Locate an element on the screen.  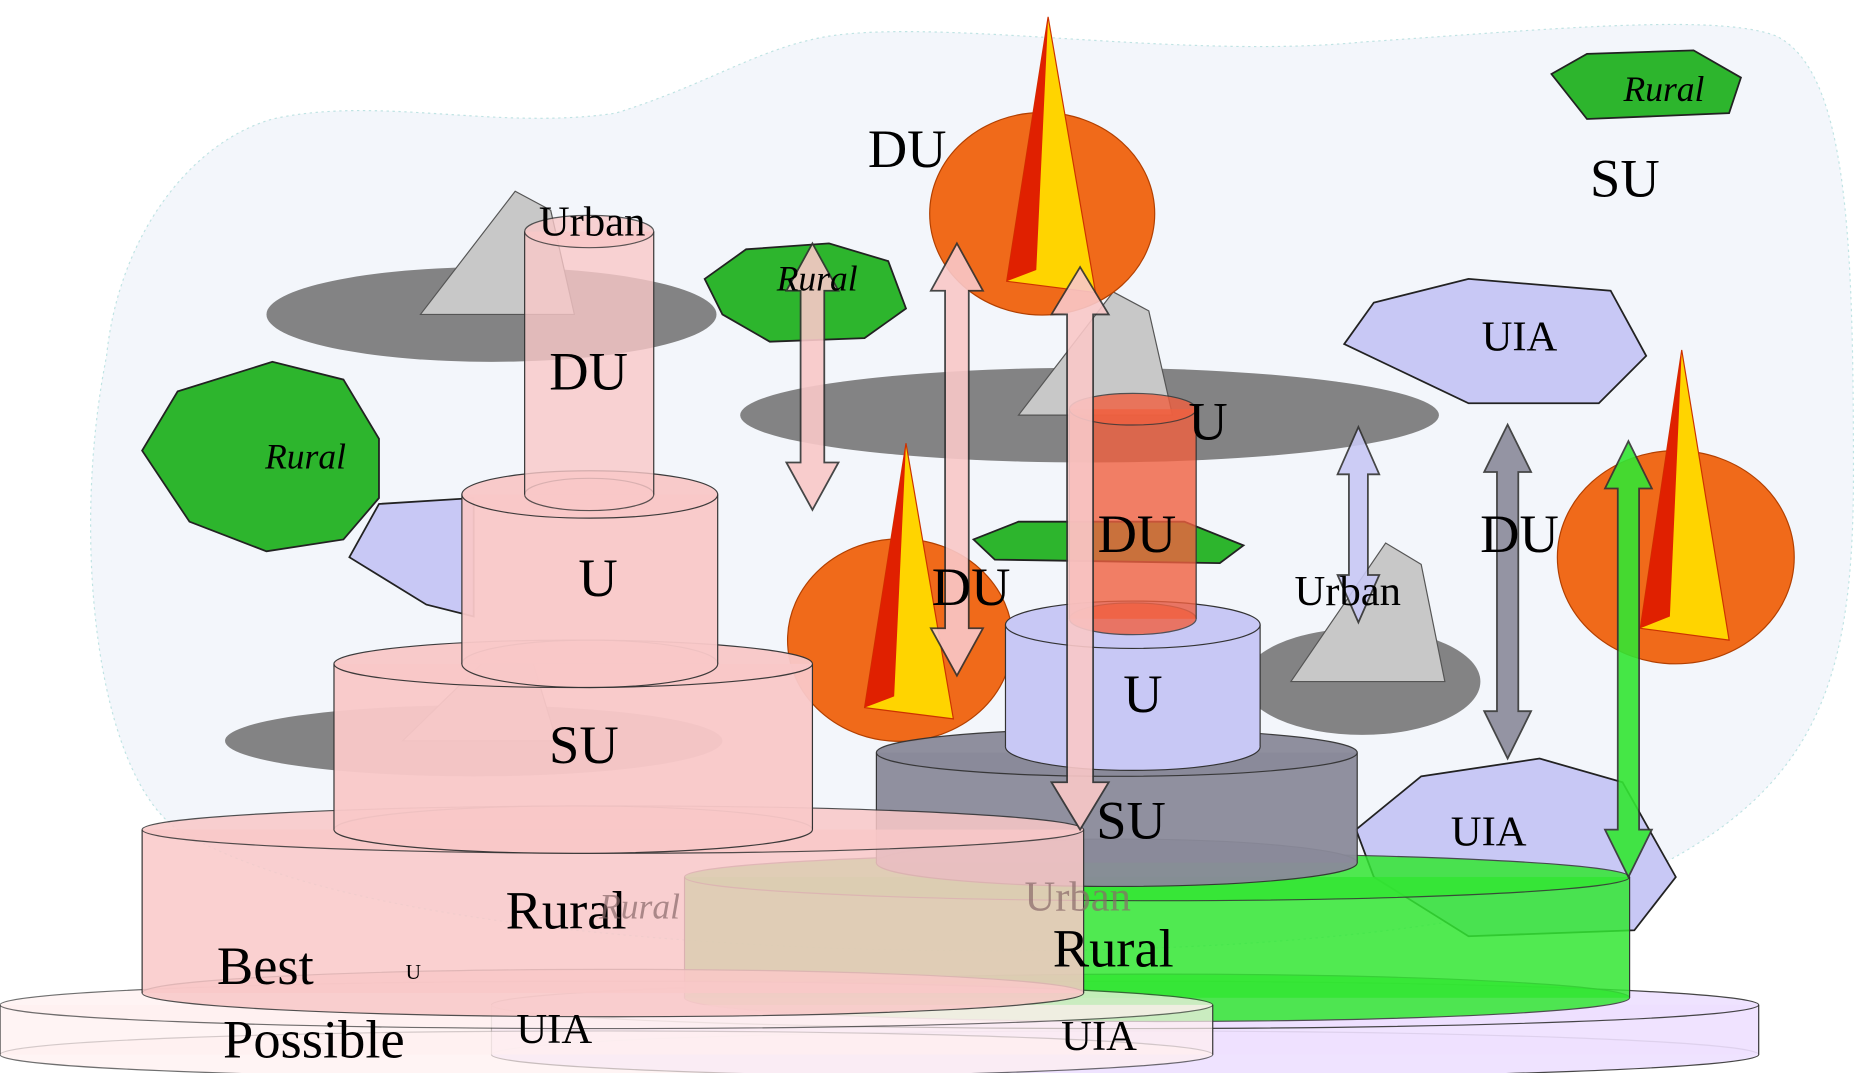
uia-region is located at coordinates (1495, 341).